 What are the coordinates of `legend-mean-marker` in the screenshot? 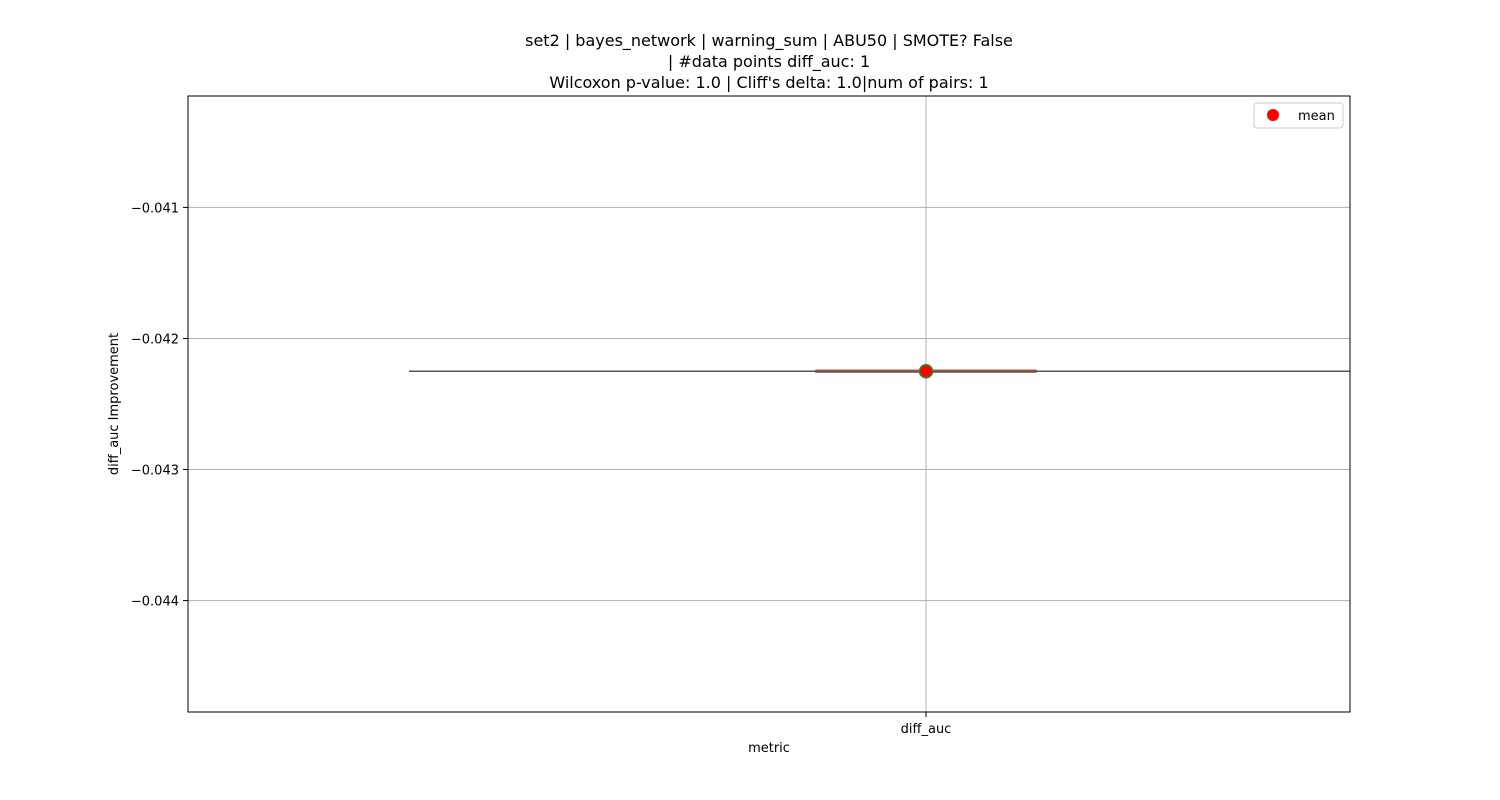 It's located at (1273, 115).